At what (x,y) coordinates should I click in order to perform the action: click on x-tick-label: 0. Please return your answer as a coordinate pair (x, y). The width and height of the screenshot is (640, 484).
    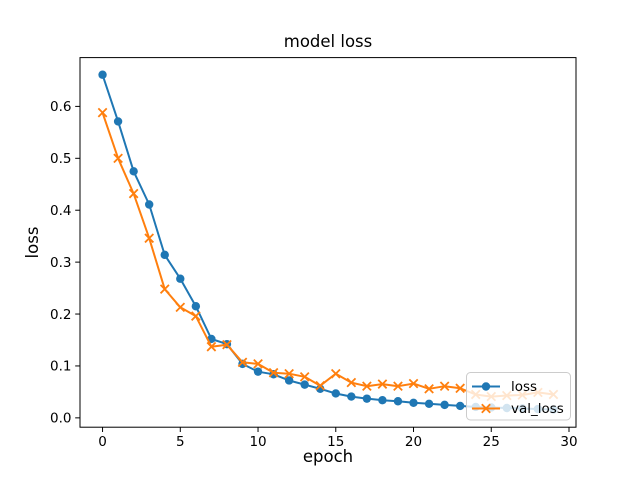
    Looking at the image, I should click on (102, 442).